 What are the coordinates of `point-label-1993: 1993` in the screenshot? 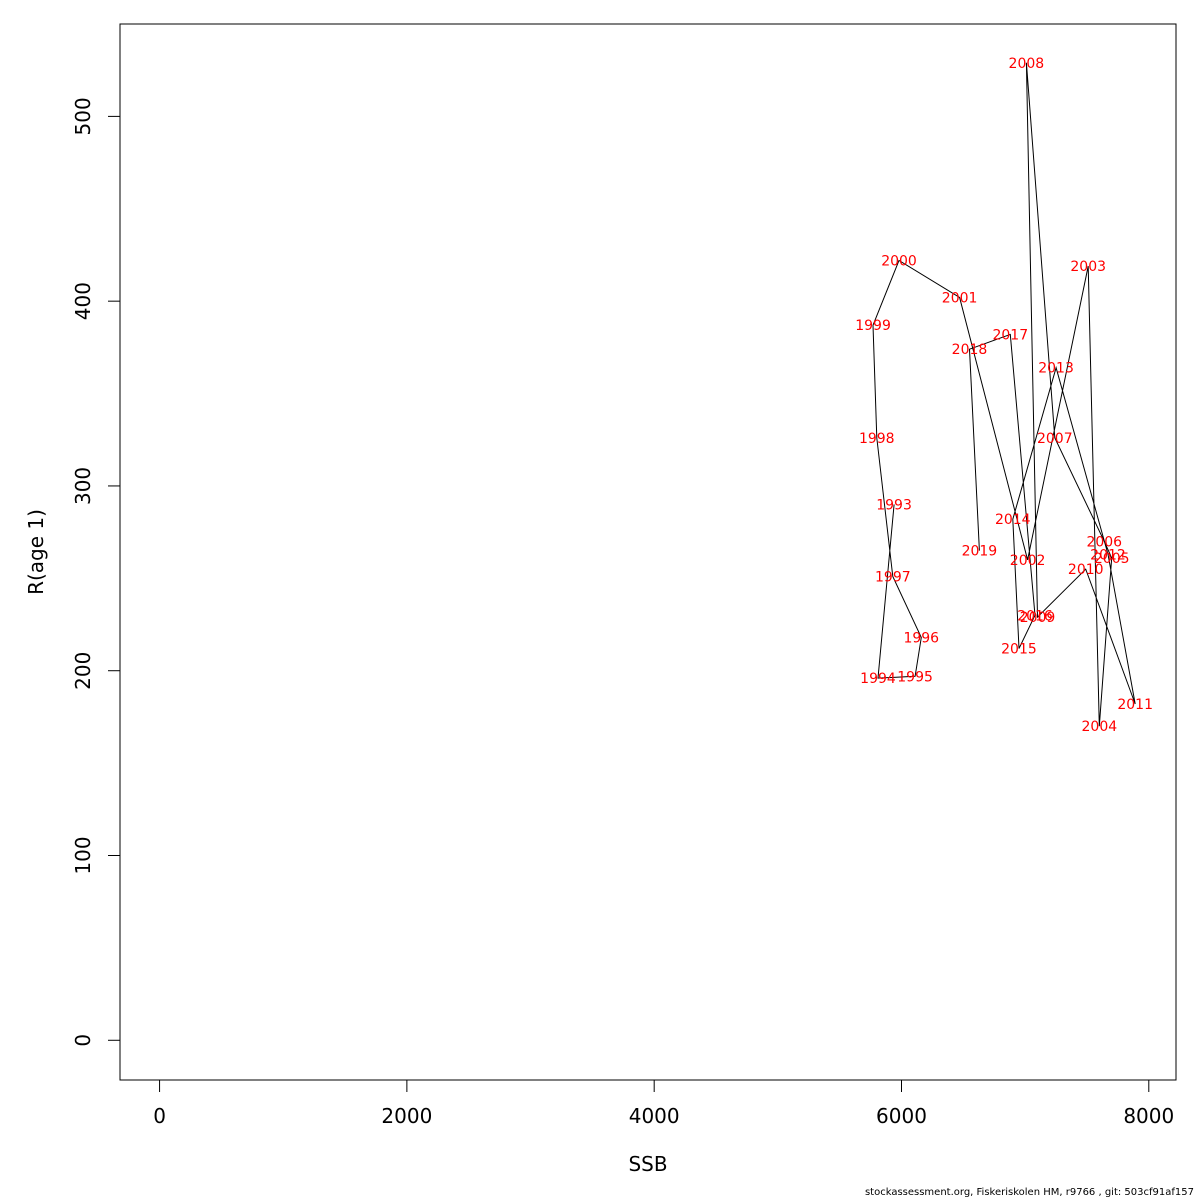 It's located at (894, 505).